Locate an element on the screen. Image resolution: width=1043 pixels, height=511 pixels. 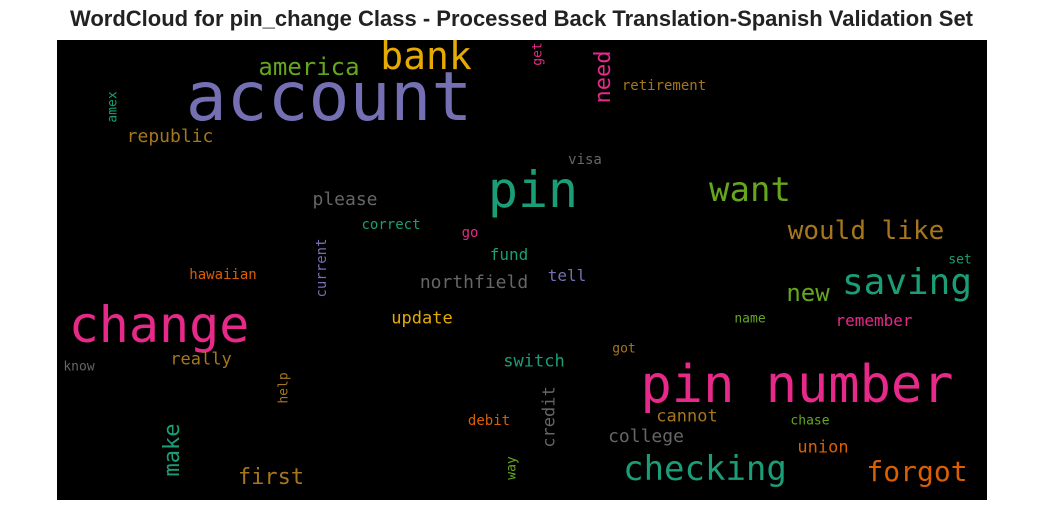
word-make: make is located at coordinates (172, 450).